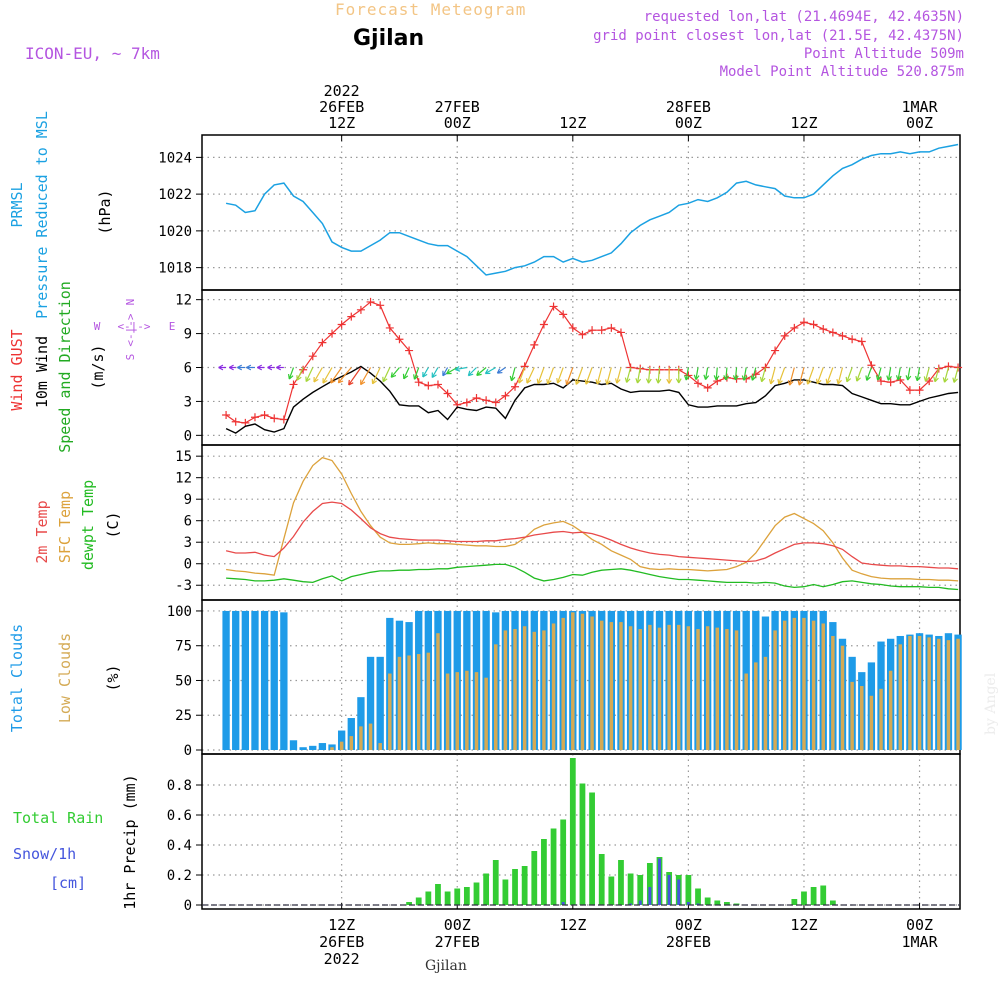 This screenshot has height=1000, width=1000. Describe the element at coordinates (175, 195) in the screenshot. I see `y-tick-label: 1022` at that location.